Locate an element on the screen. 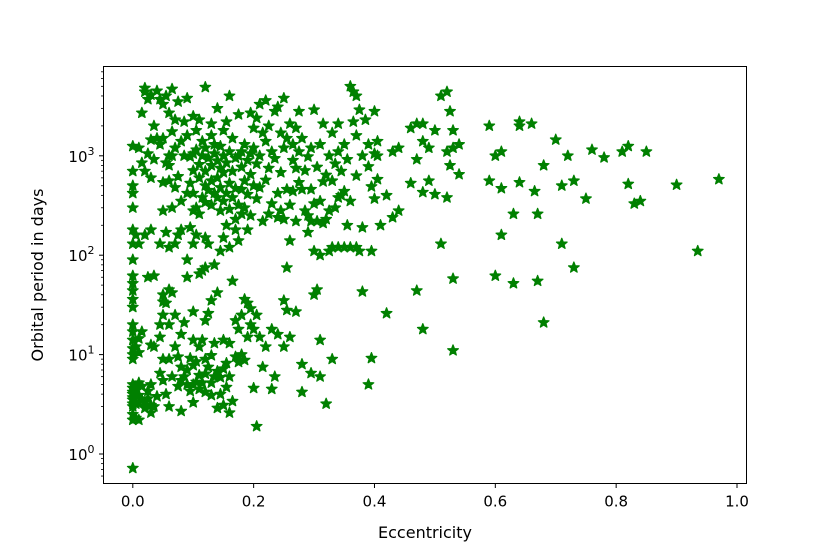 This screenshot has width=830, height=554. x-tick-label: 0.2 is located at coordinates (254, 502).